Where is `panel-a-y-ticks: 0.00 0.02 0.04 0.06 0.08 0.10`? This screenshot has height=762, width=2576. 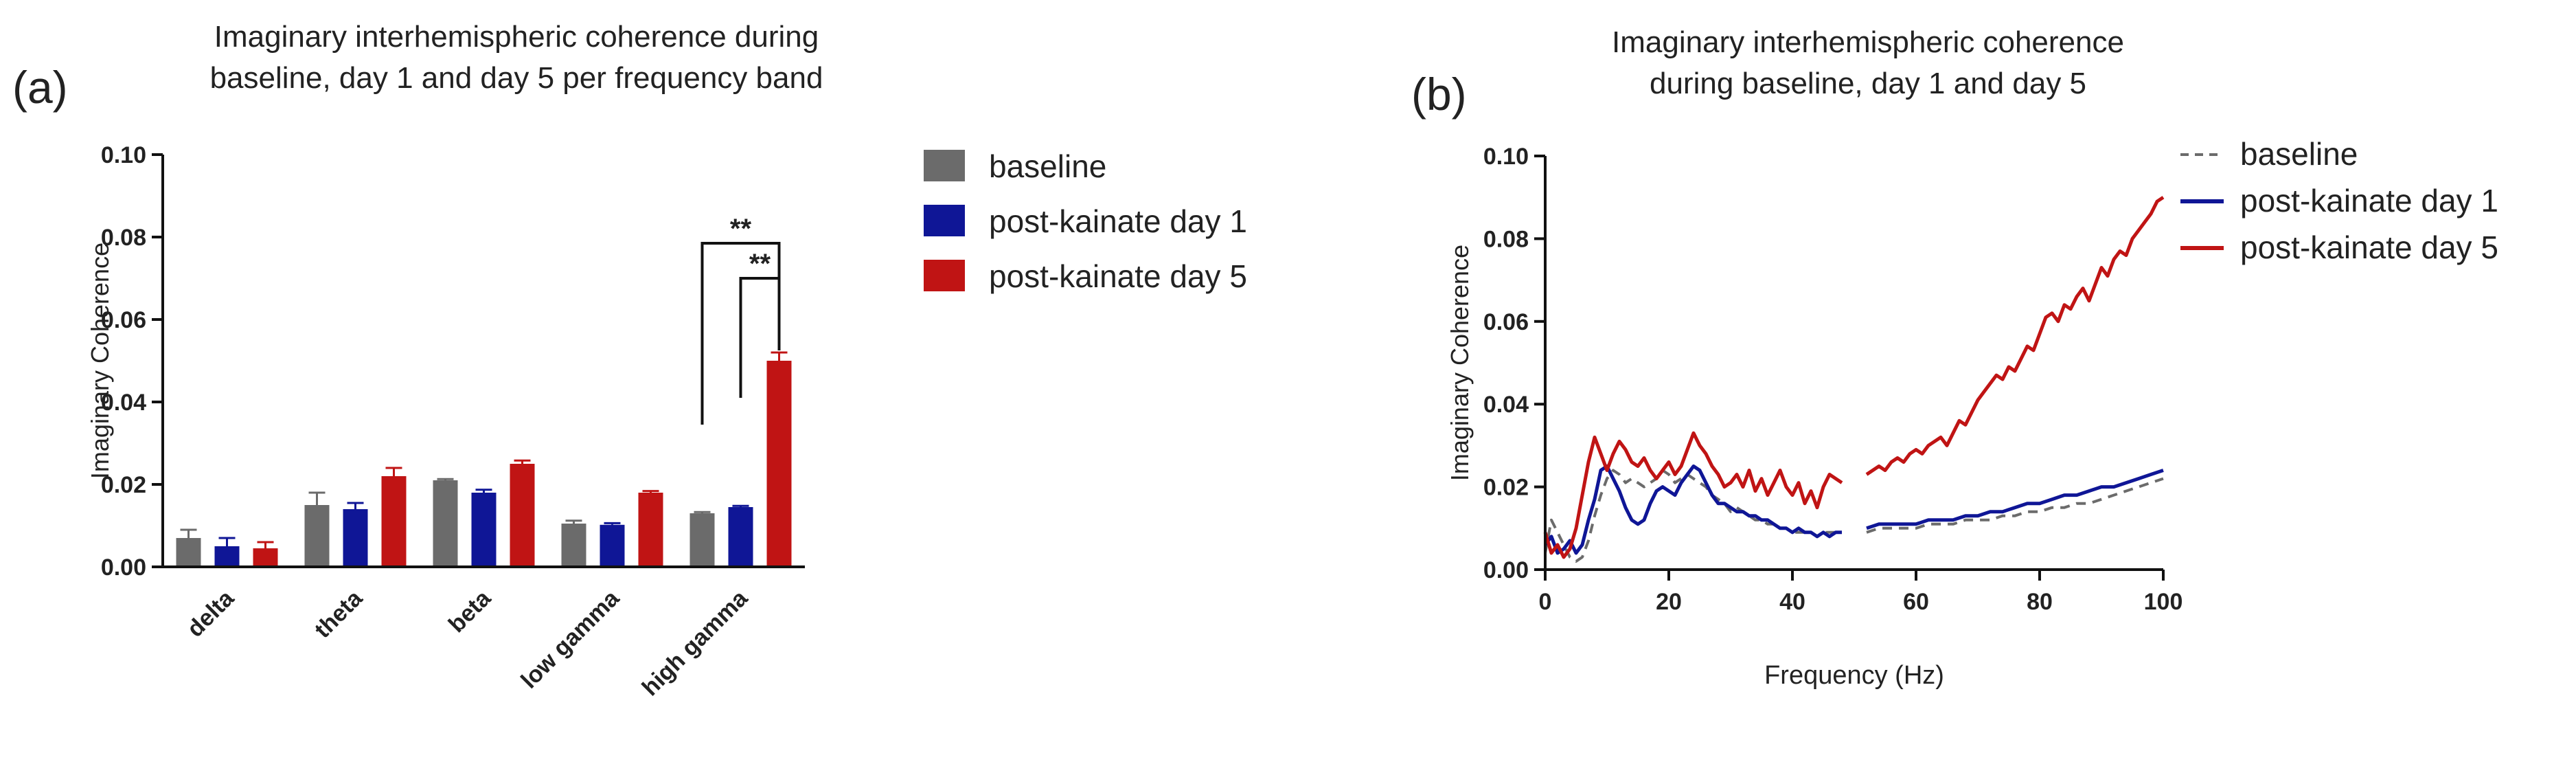 panel-a-y-ticks: 0.00 0.02 0.04 0.06 0.08 0.10 is located at coordinates (132, 361).